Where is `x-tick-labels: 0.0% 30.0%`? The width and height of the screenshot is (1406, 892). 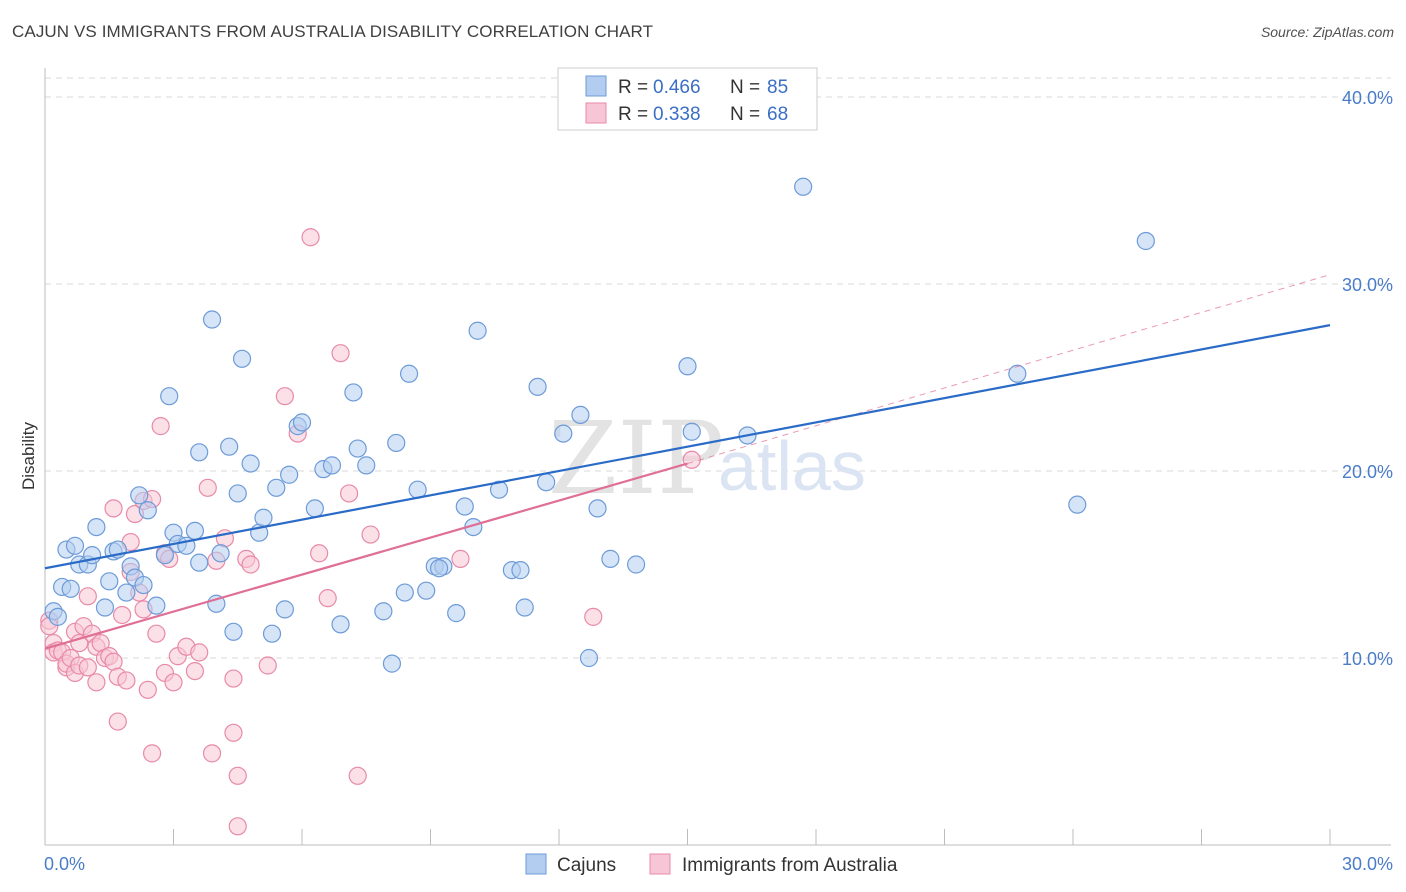
x-tick-labels: 0.0% 30.0% is located at coordinates (718, 864).